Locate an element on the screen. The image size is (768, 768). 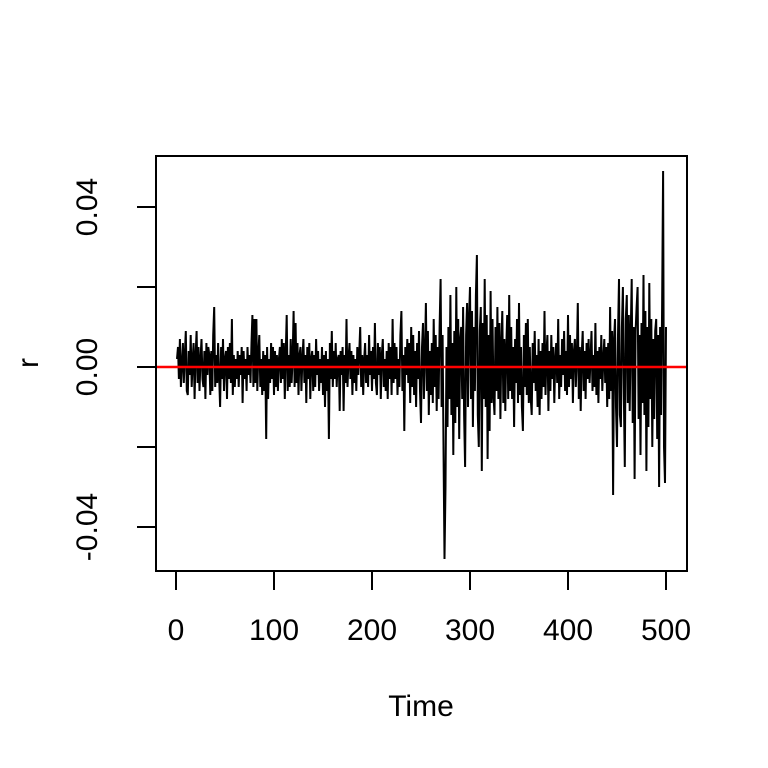
y-axis-tick-label: -0.04 is located at coordinates (87, 527).